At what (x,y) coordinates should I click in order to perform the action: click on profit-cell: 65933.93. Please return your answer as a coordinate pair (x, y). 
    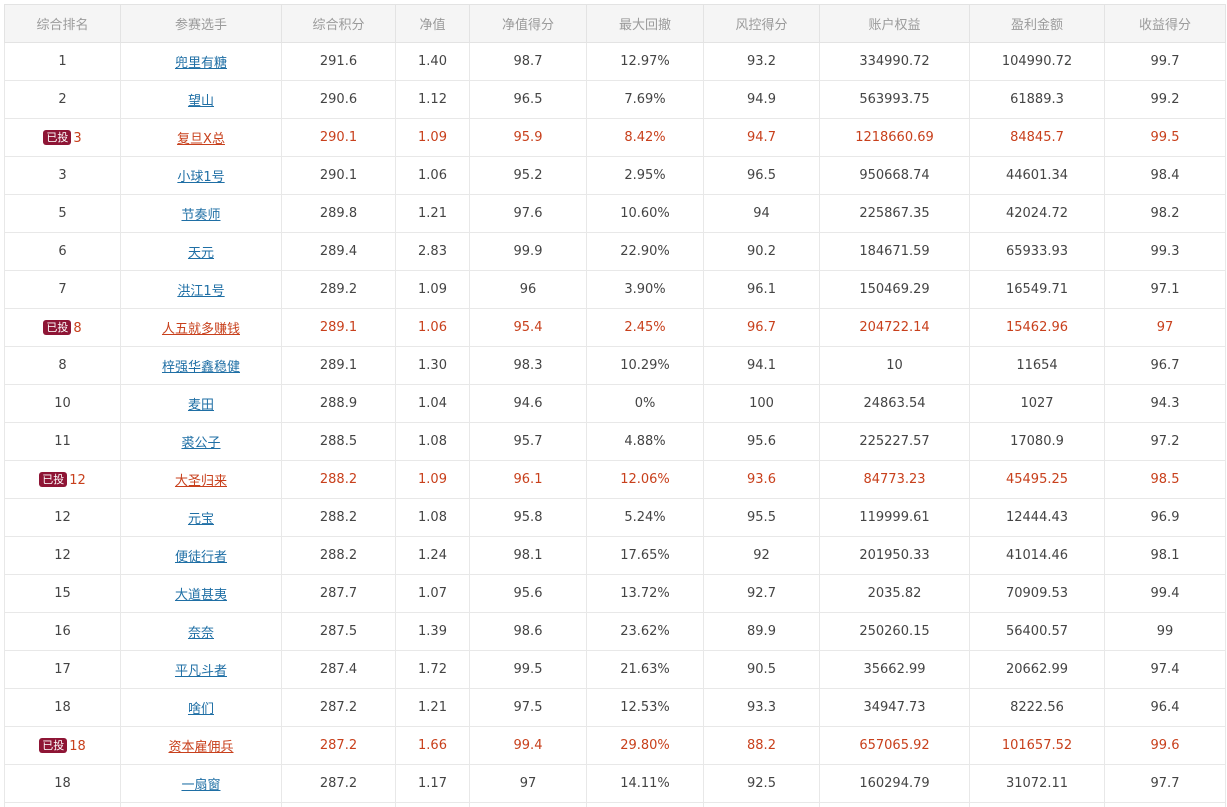
    Looking at the image, I should click on (1037, 251).